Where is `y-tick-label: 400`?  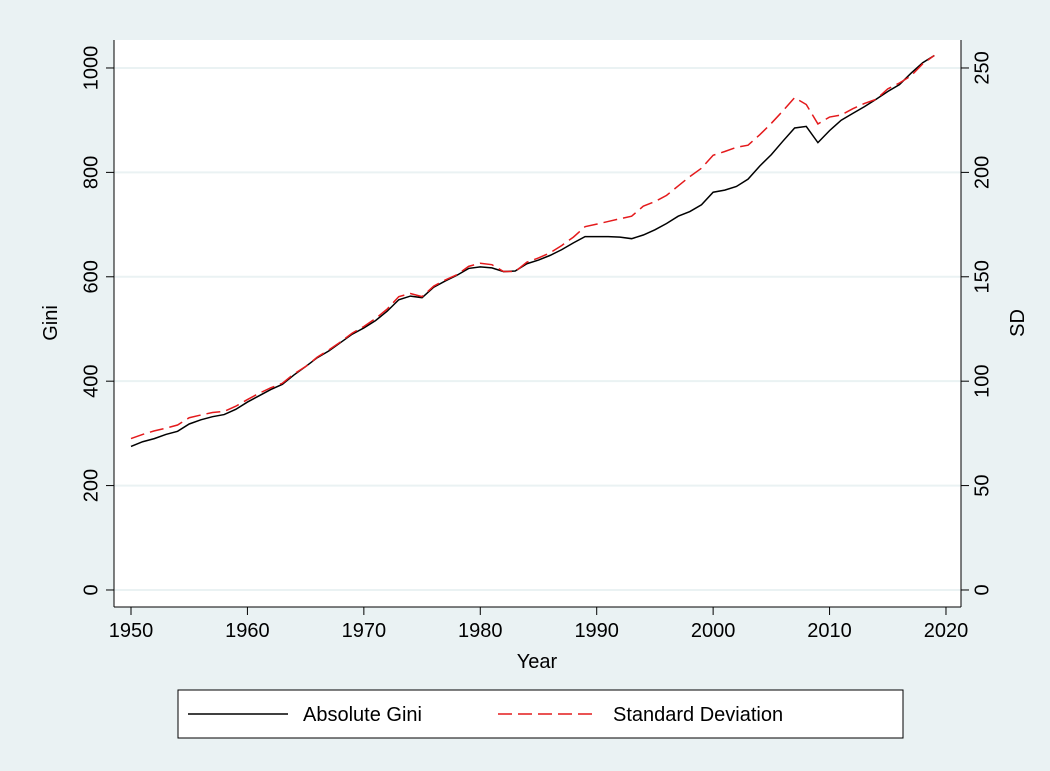
y-tick-label: 400 is located at coordinates (91, 380).